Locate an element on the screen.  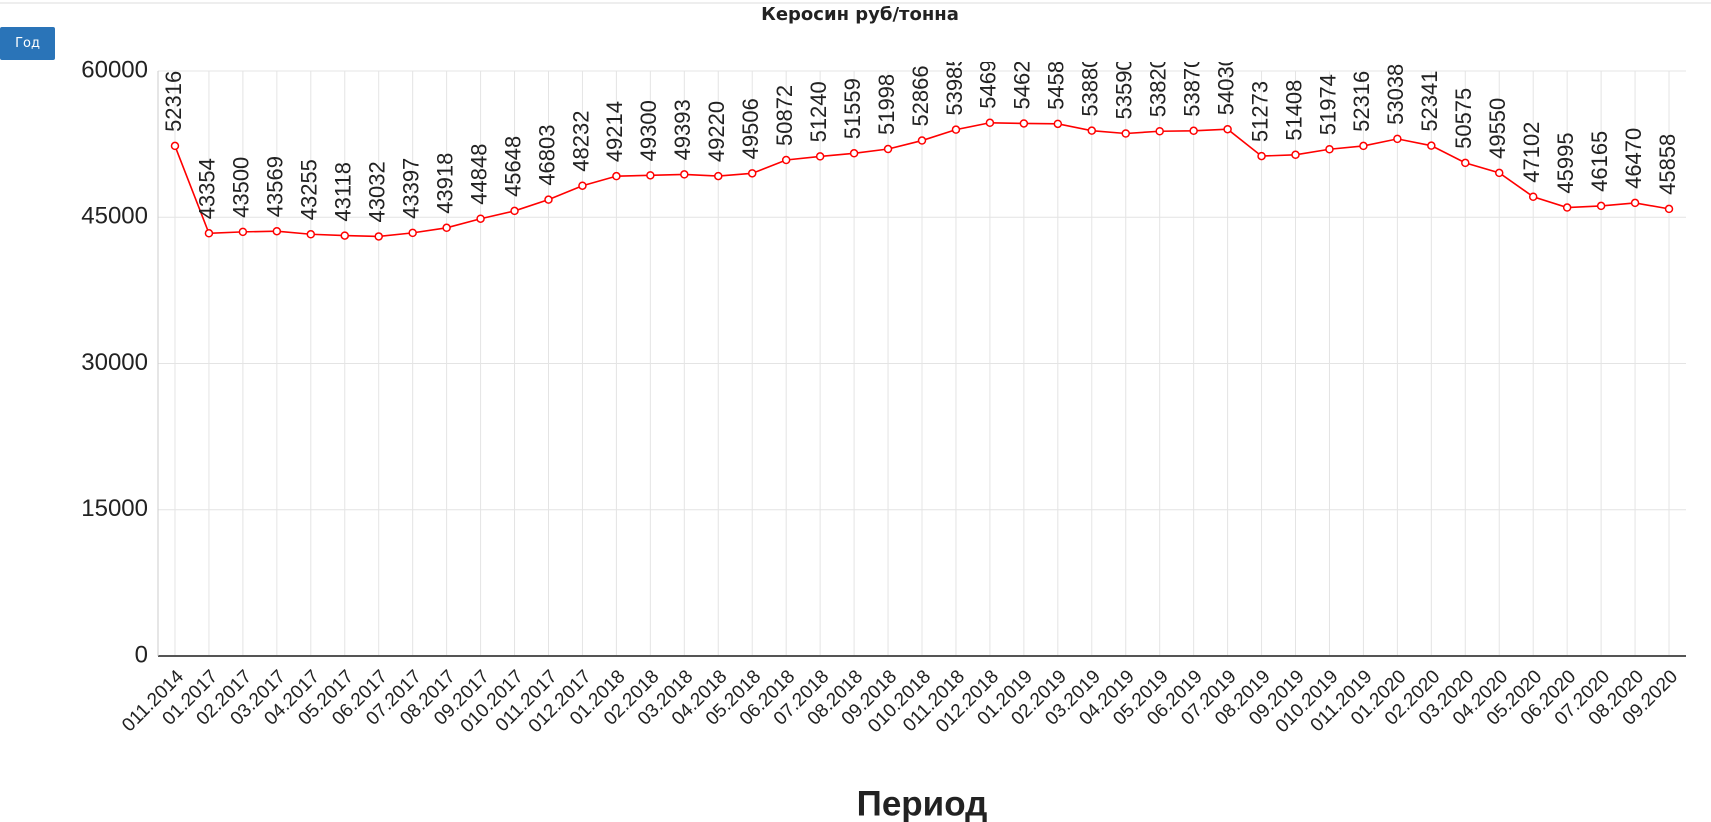
value-label: 49393 is located at coordinates (682, 129).